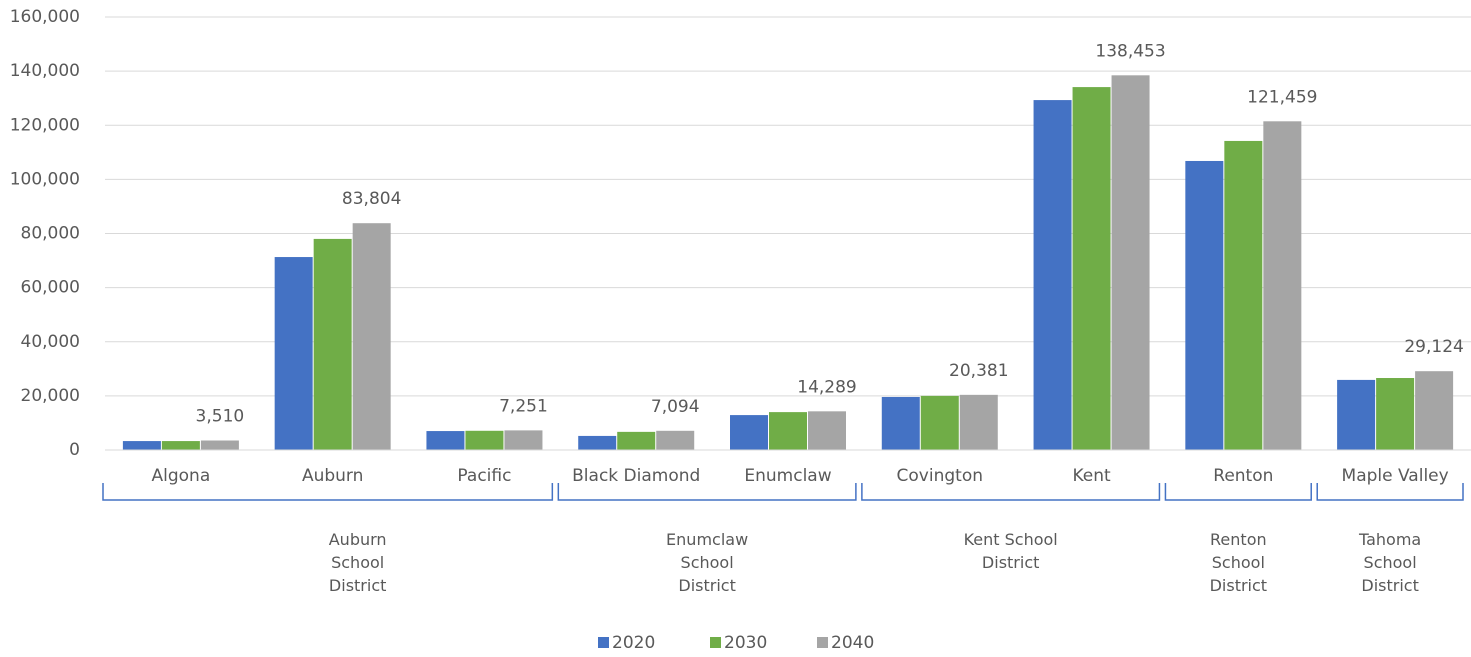  I want to click on legend-label: 2030, so click(745, 643).